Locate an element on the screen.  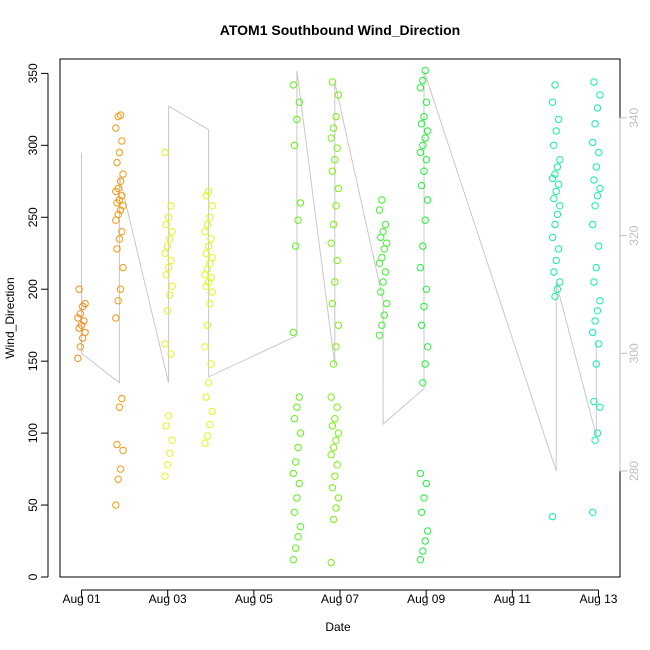
x-tick-label: Aug 01 is located at coordinates (82, 599).